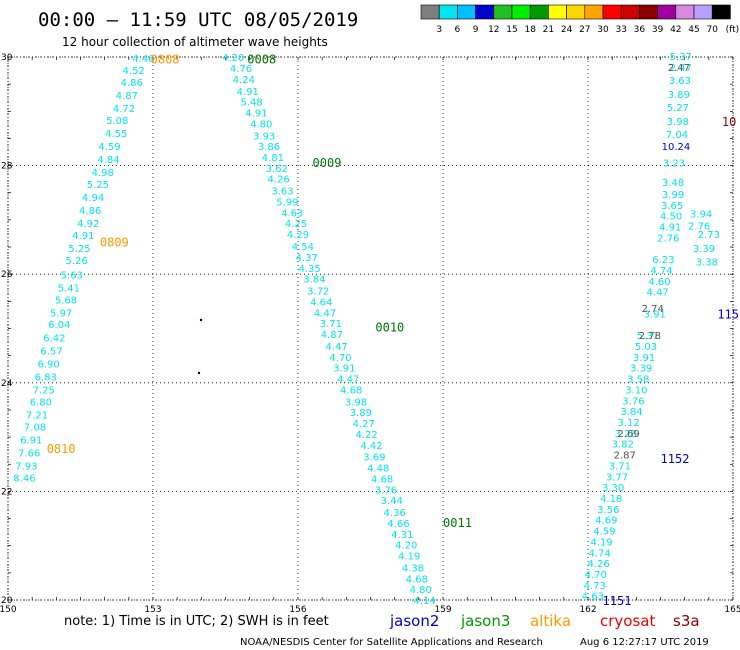 This screenshot has height=650, width=740. I want to click on colorbar-label: 70, so click(712, 30).